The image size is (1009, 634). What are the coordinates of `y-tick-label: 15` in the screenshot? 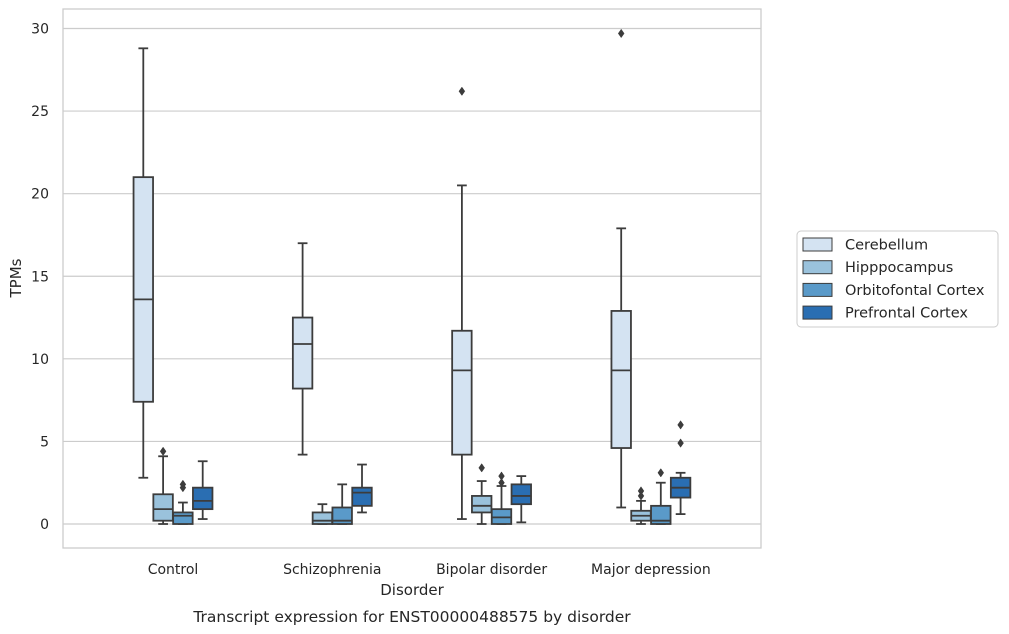 It's located at (40, 277).